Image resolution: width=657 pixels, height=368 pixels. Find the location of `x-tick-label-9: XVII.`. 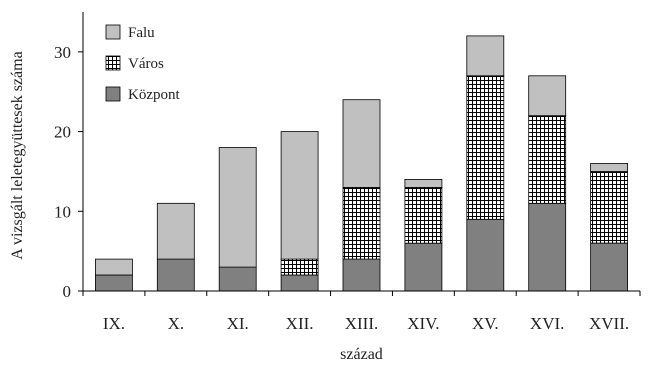

x-tick-label-9: XVII. is located at coordinates (609, 323).